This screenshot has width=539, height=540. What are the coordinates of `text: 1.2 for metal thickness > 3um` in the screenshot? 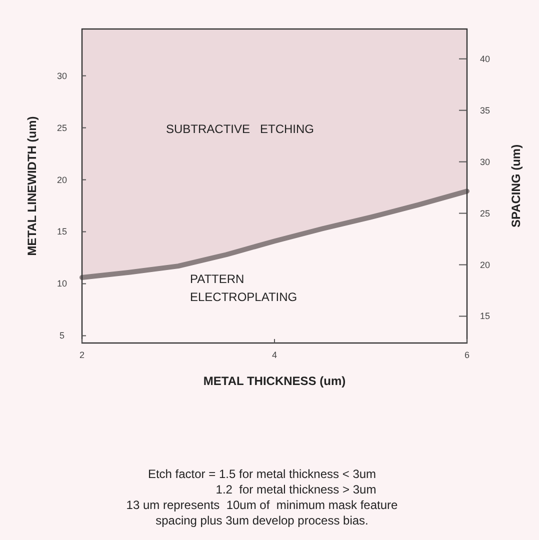 It's located at (296, 489).